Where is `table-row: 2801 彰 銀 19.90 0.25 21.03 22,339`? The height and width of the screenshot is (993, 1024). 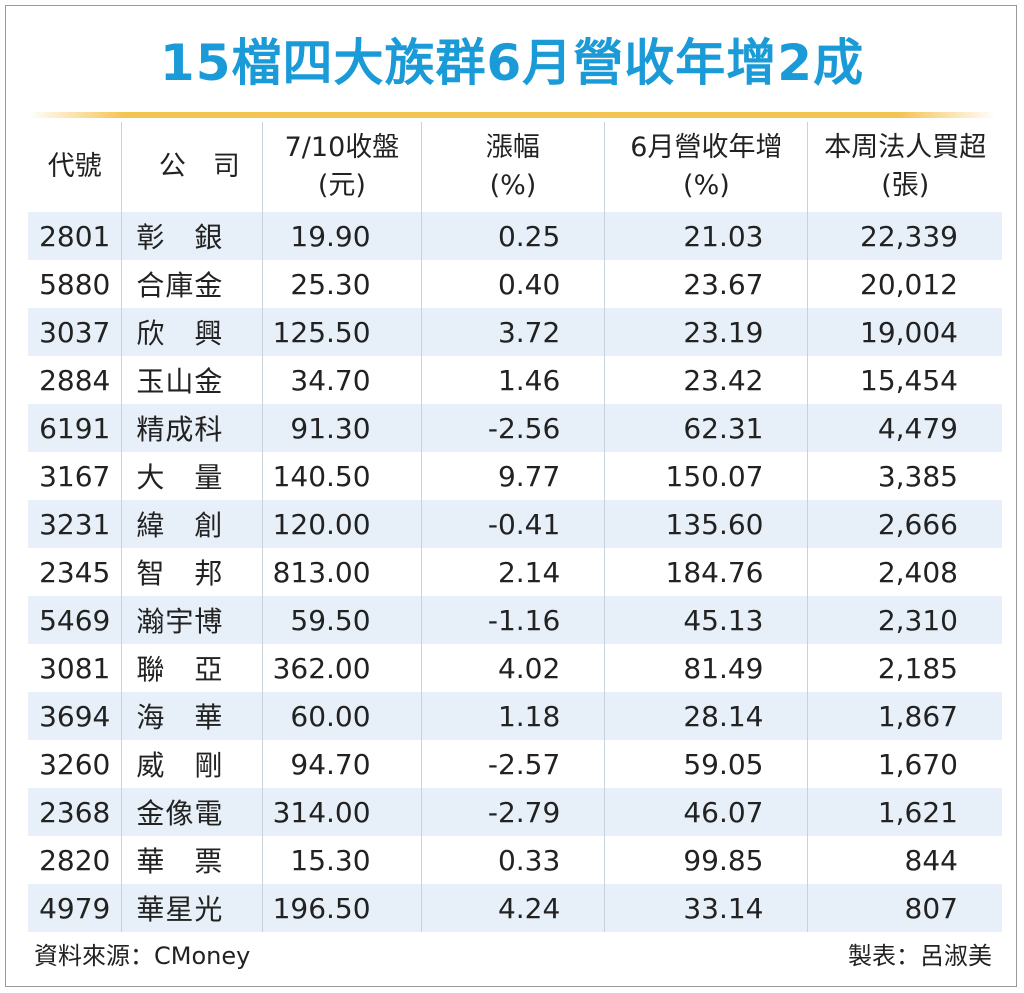 table-row: 2801 彰 銀 19.90 0.25 21.03 22,339 is located at coordinates (515, 236).